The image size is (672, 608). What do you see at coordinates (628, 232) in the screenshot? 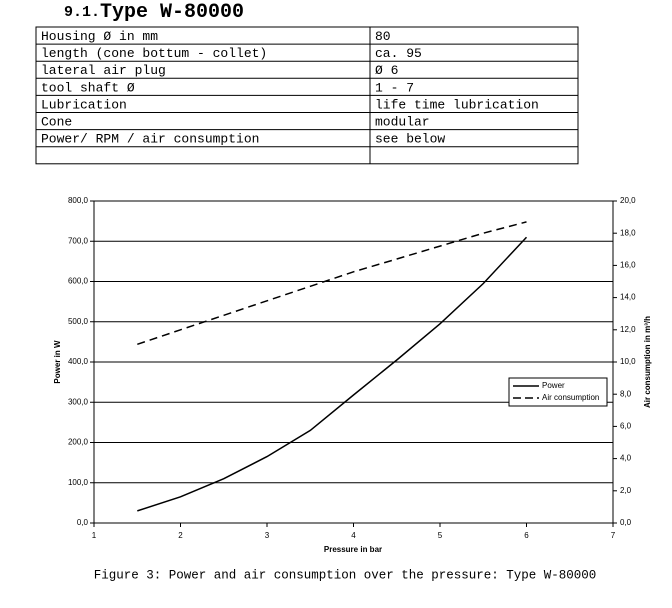
I see `y2-tick-label: 18,0` at bounding box center [628, 232].